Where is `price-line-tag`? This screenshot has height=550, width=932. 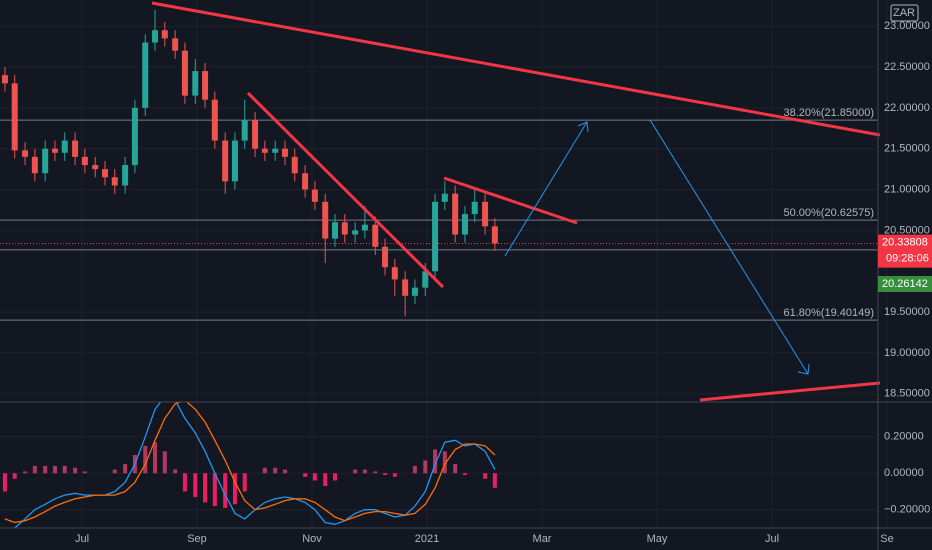
price-line-tag is located at coordinates (905, 284).